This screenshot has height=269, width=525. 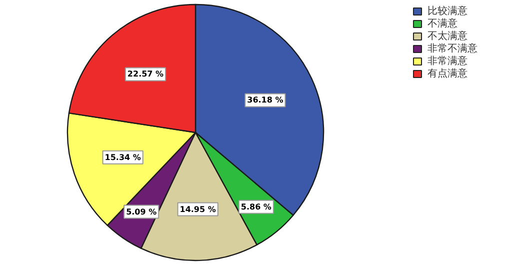 I want to click on legend-label: 非常不满意, so click(x=453, y=48).